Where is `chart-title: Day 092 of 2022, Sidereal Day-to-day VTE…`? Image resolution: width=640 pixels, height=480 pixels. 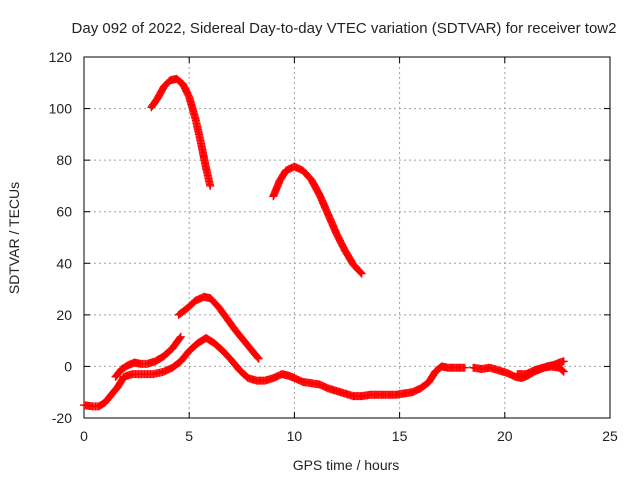
chart-title: Day 092 of 2022, Sidereal Day-to-day VTE… is located at coordinates (344, 28).